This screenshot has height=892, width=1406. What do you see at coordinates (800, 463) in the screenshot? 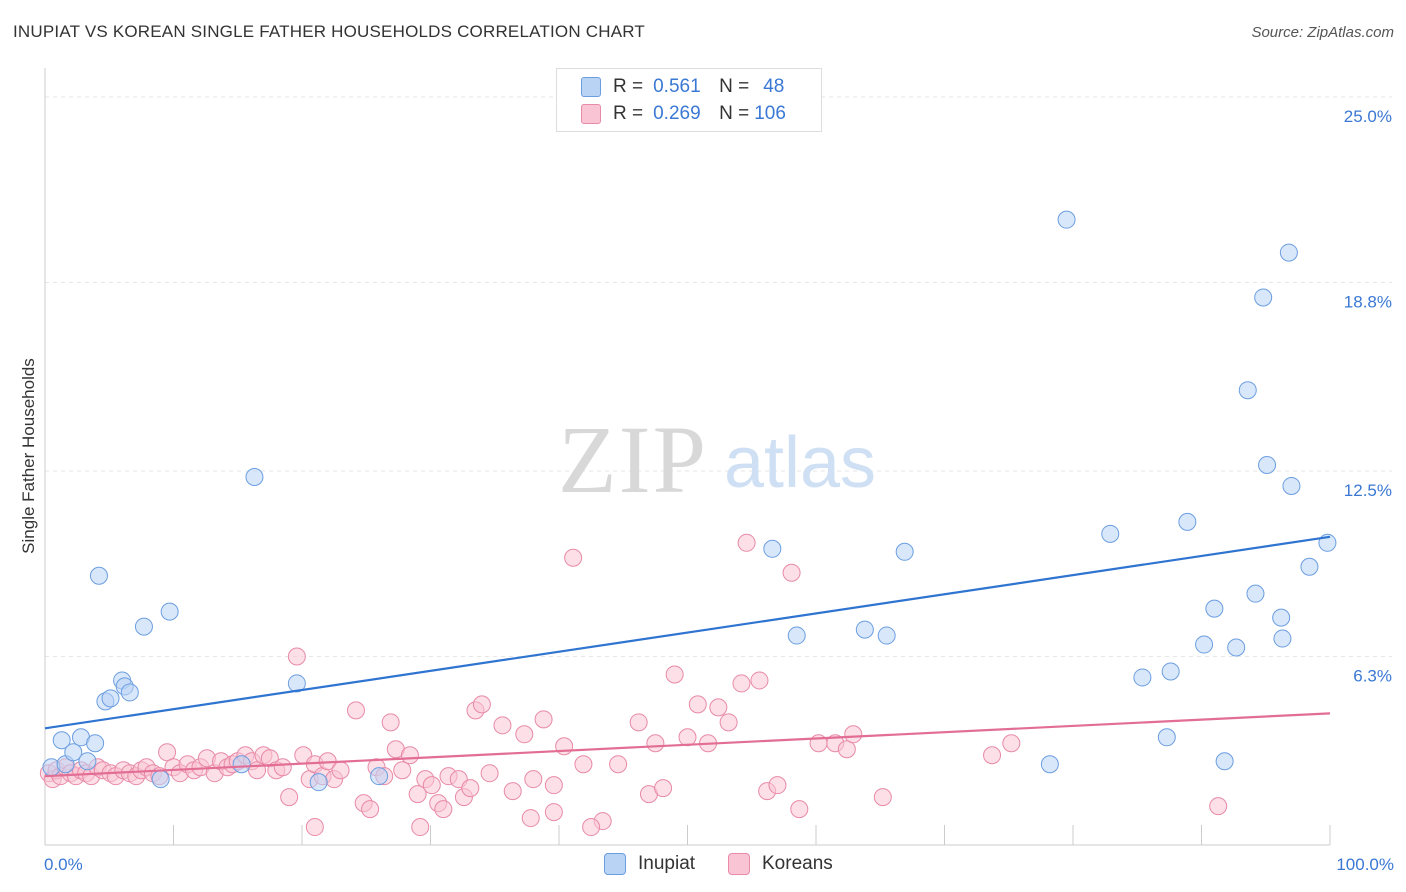
I see `watermark-atlas: atlas` at bounding box center [800, 463].